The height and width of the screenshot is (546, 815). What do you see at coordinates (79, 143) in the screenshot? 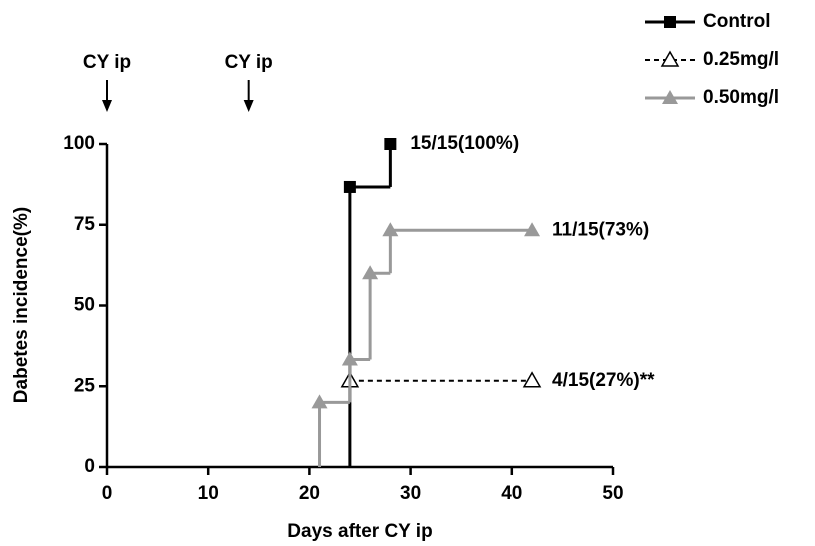
I see `y-tick-label: 100` at bounding box center [79, 143].